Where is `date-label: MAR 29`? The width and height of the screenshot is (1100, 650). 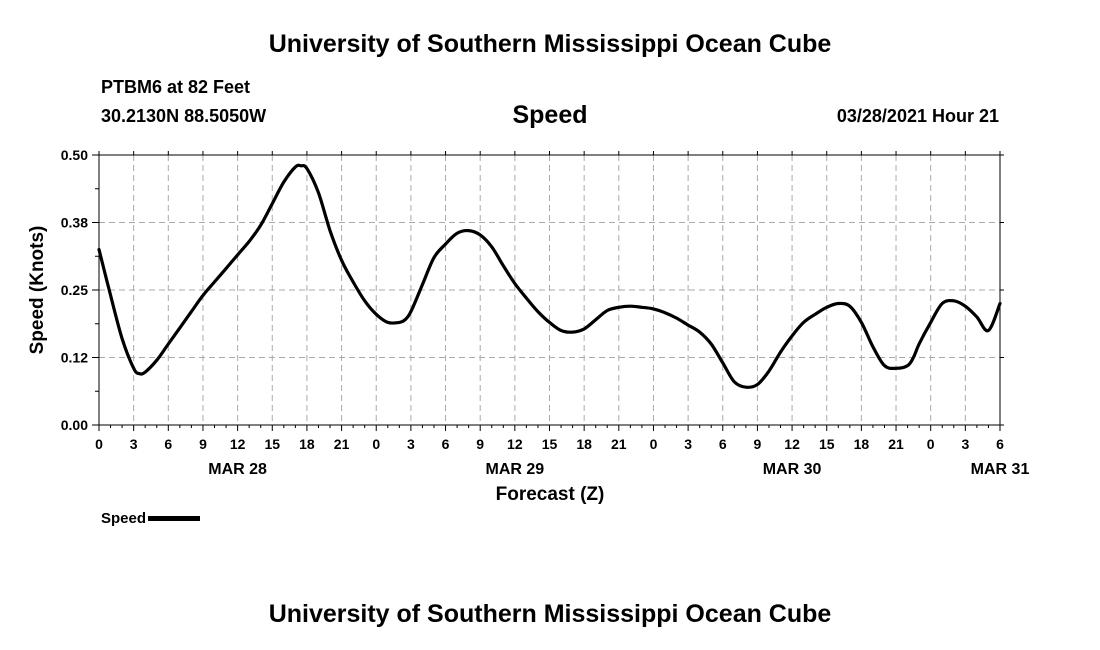 date-label: MAR 29 is located at coordinates (515, 469).